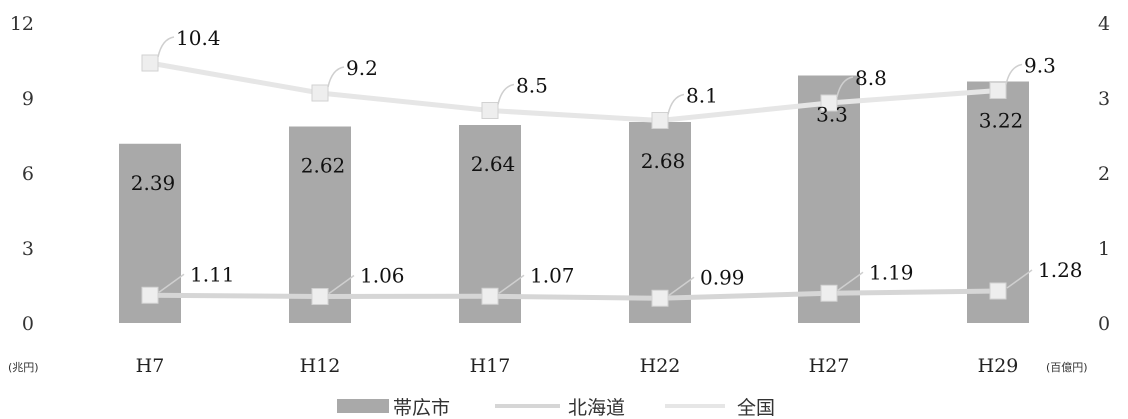  I want to click on right-axis-unit: (百億円), so click(1067, 367).